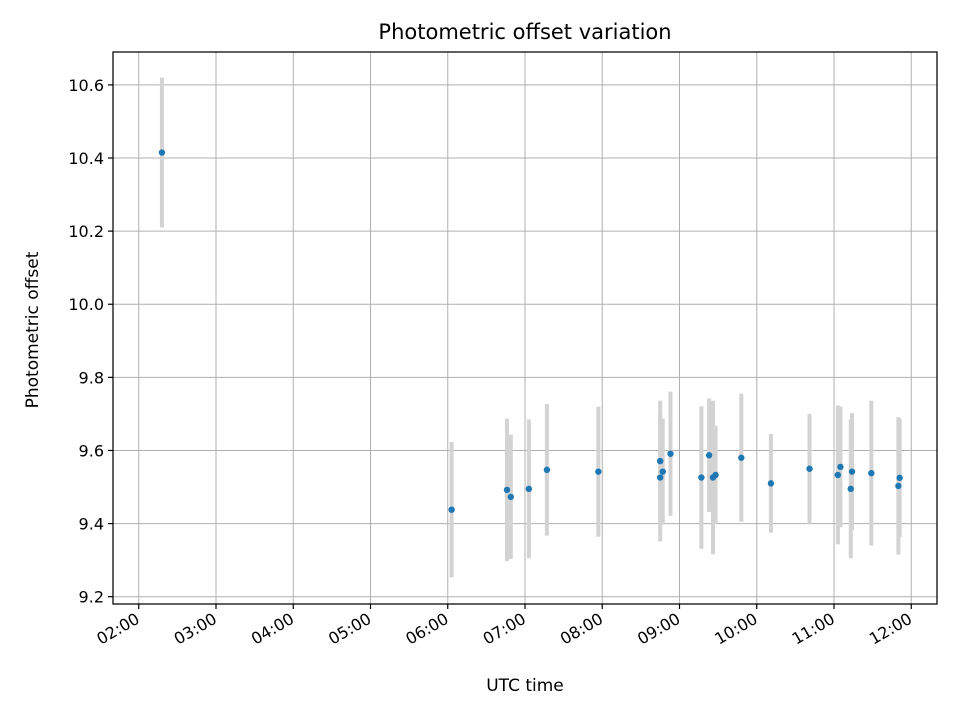 This screenshot has width=960, height=720. What do you see at coordinates (86, 158) in the screenshot?
I see `y-tick-label: 10.4` at bounding box center [86, 158].